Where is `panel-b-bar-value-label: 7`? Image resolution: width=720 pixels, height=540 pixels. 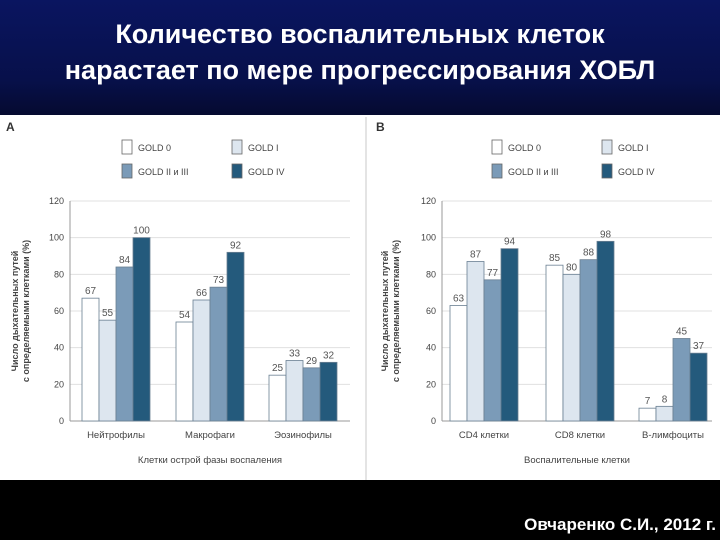 panel-b-bar-value-label: 7 is located at coordinates (648, 401).